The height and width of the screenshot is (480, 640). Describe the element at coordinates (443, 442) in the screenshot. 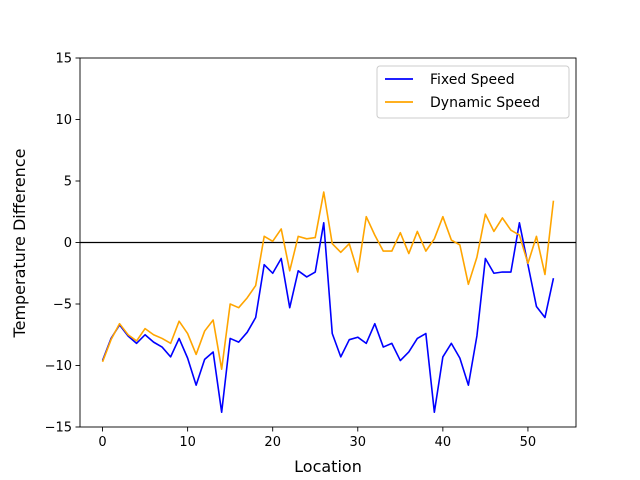

I see `x-tick-label: 40` at that location.